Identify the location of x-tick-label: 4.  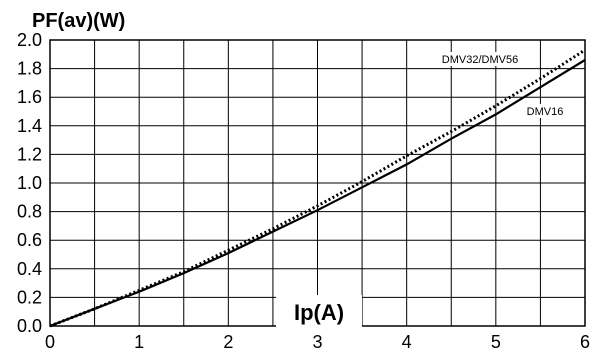
(407, 342).